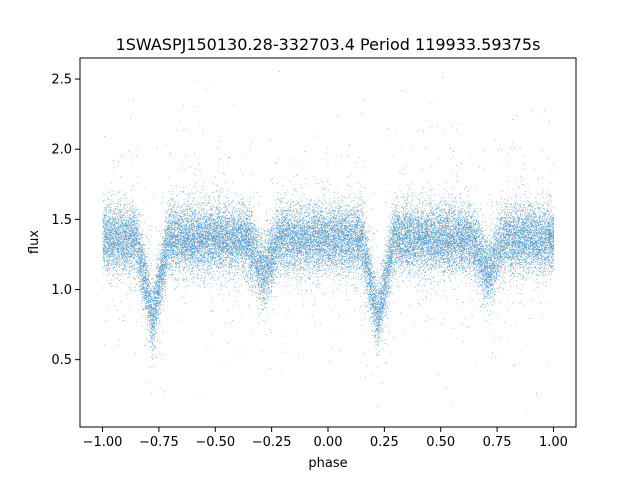  I want to click on x-tick-label: −0.75, so click(159, 442).